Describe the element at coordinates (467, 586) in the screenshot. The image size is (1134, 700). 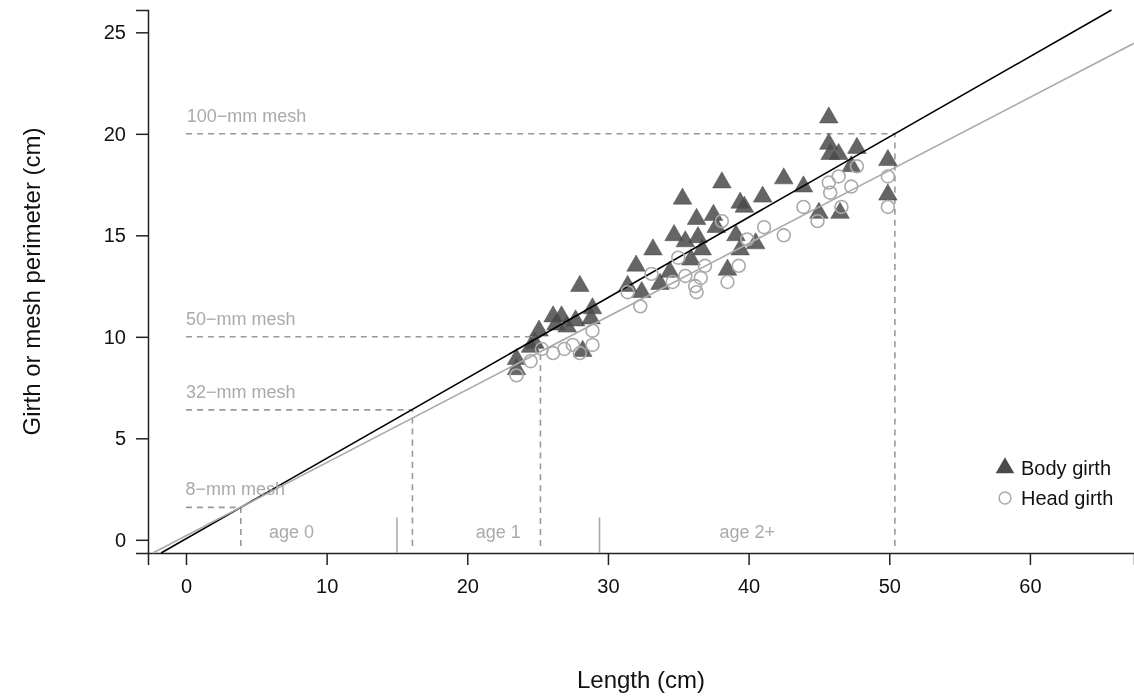
I see `x-tick-label: 20` at that location.